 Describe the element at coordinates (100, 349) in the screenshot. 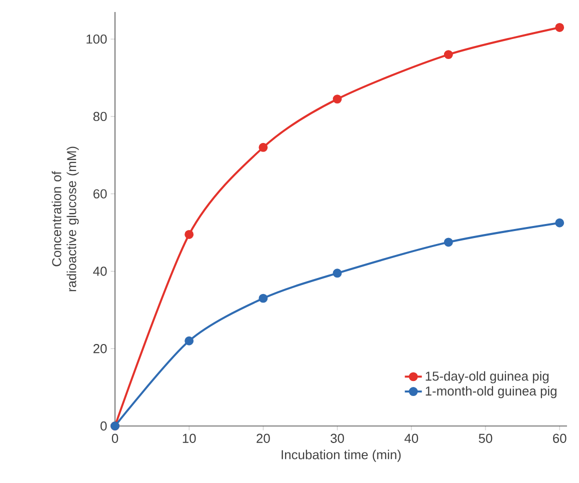

I see `y-tick-label: 20` at that location.